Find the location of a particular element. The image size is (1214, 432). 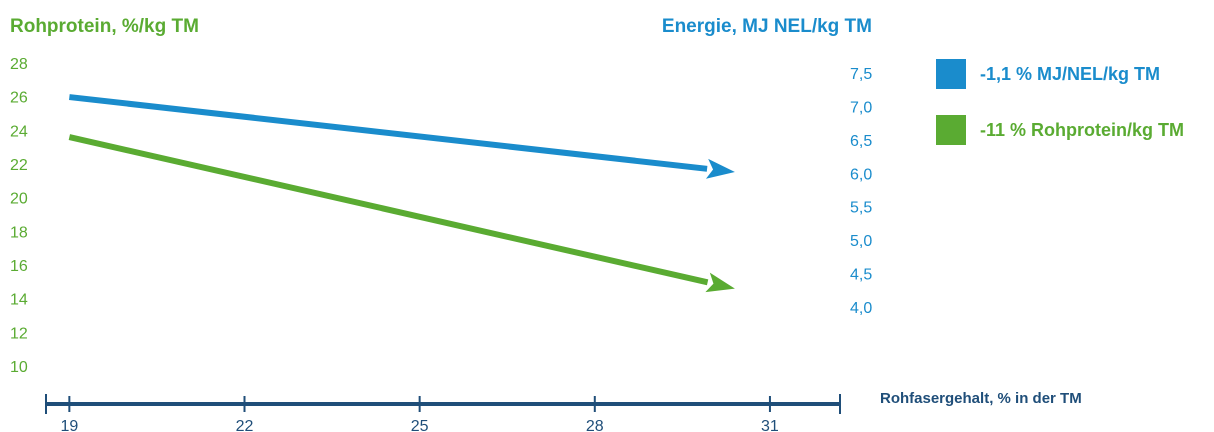

legend-label-energy: -1,1 % MJ/NEL/kg TM is located at coordinates (1070, 73).